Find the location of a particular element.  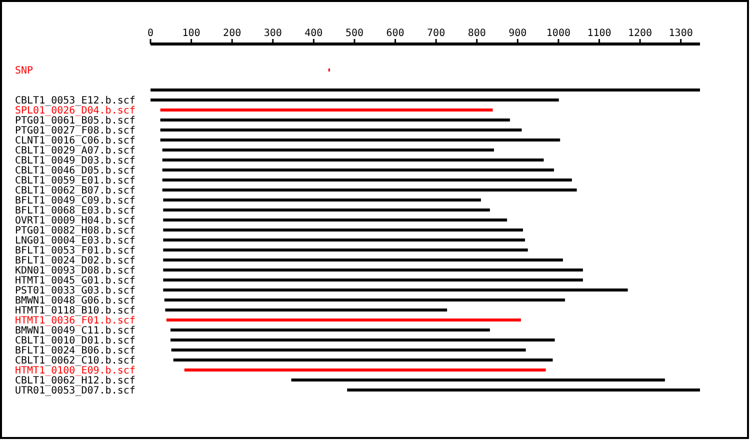

y-tick-label: CBLT1_0059_E01.b.scf is located at coordinates (75, 181).